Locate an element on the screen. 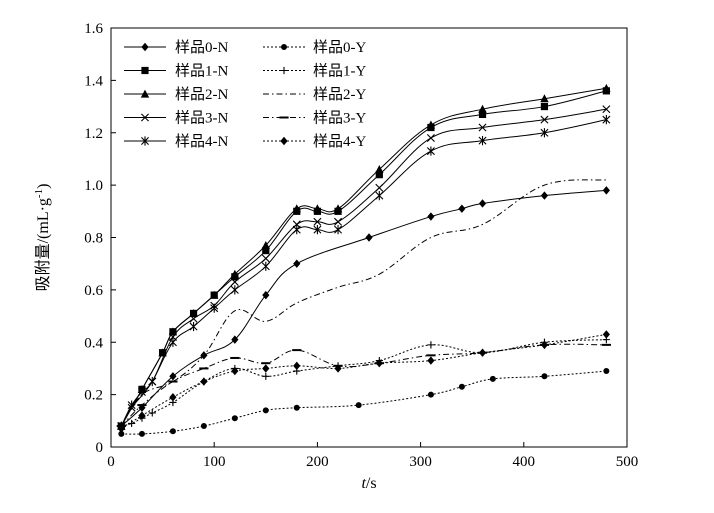 The image size is (714, 513). legend-entry: 样品0-Y is located at coordinates (314, 47).